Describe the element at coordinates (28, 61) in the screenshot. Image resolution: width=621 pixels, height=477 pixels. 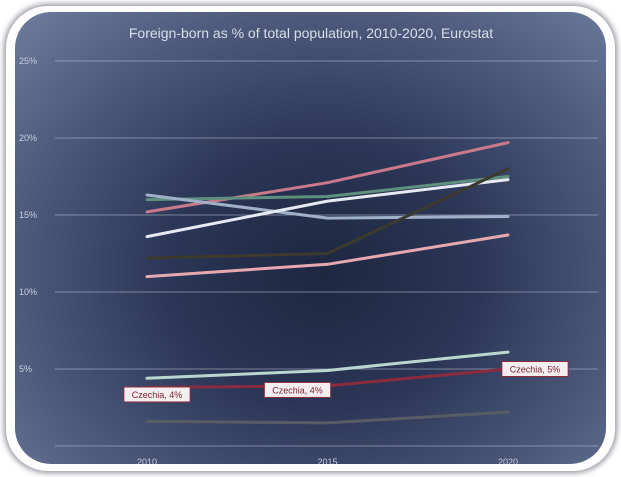
I see `y-tick-label: 25%` at that location.